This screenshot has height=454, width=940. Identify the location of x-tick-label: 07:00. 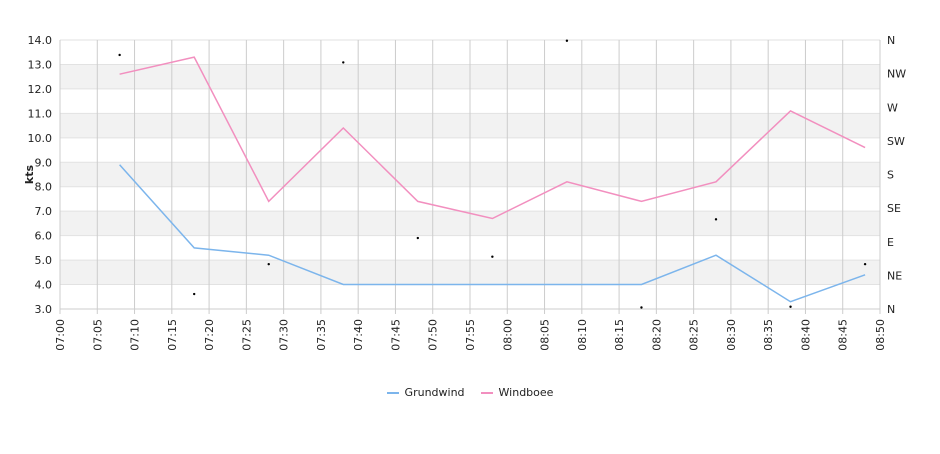
(60, 335).